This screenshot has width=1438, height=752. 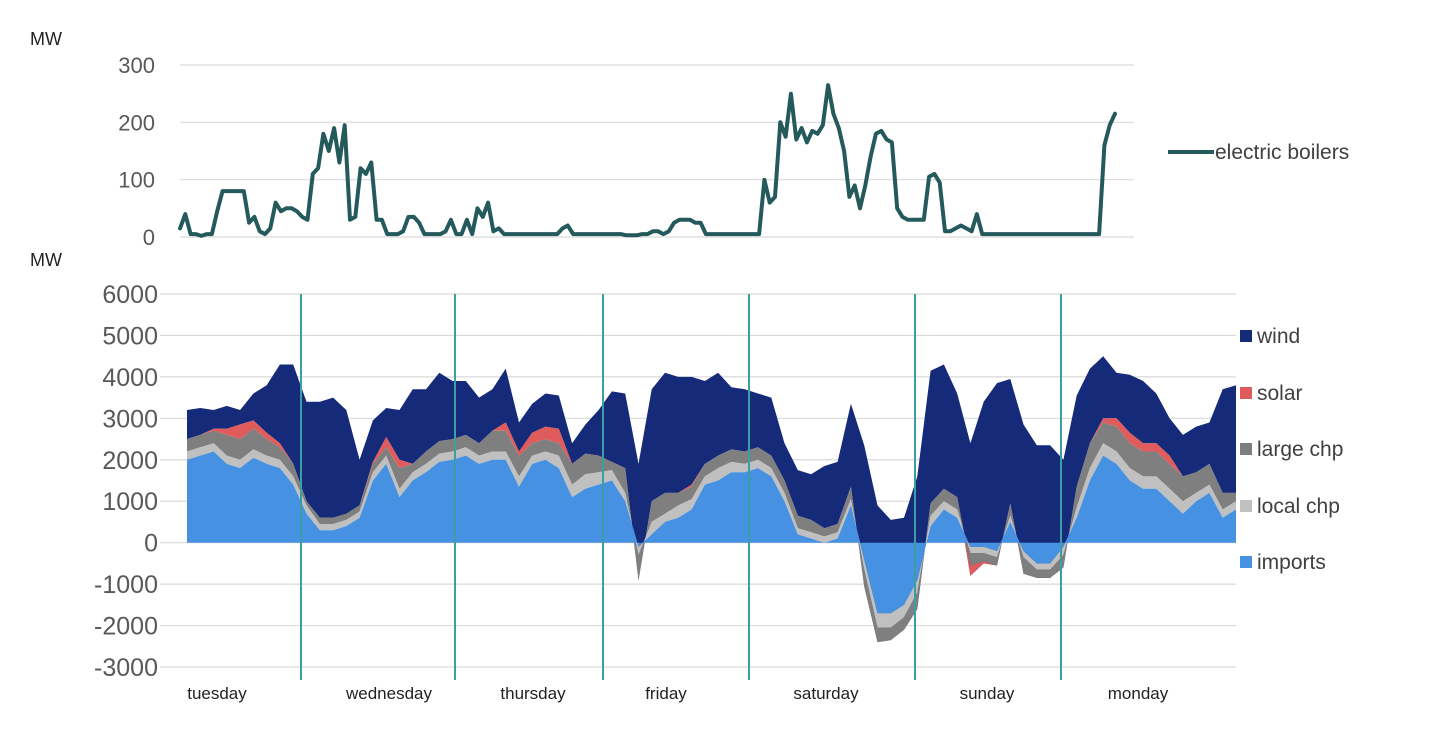 What do you see at coordinates (826, 693) in the screenshot?
I see `day-label-saturday: saturday` at bounding box center [826, 693].